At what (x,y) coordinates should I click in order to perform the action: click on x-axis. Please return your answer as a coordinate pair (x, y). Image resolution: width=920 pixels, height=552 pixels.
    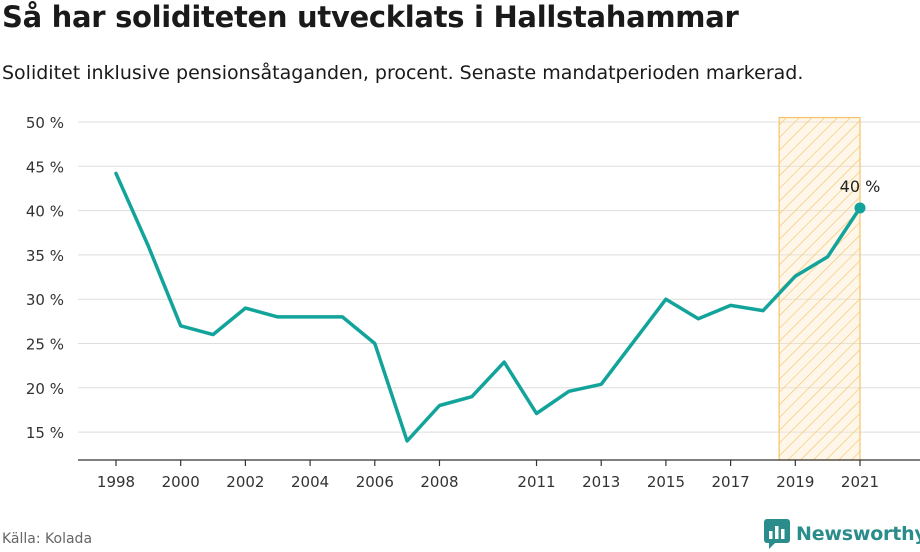
    Looking at the image, I should click on (499, 462).